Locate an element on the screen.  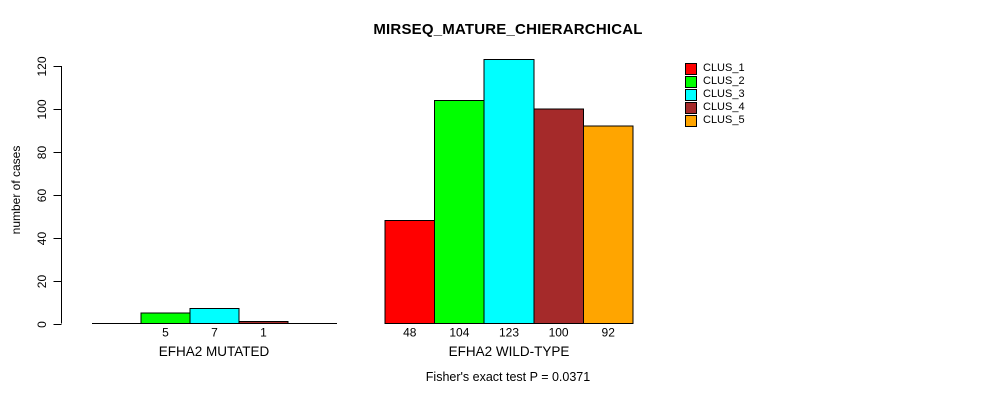
legend-item-clus_5: CLUS_5 is located at coordinates (715, 120).